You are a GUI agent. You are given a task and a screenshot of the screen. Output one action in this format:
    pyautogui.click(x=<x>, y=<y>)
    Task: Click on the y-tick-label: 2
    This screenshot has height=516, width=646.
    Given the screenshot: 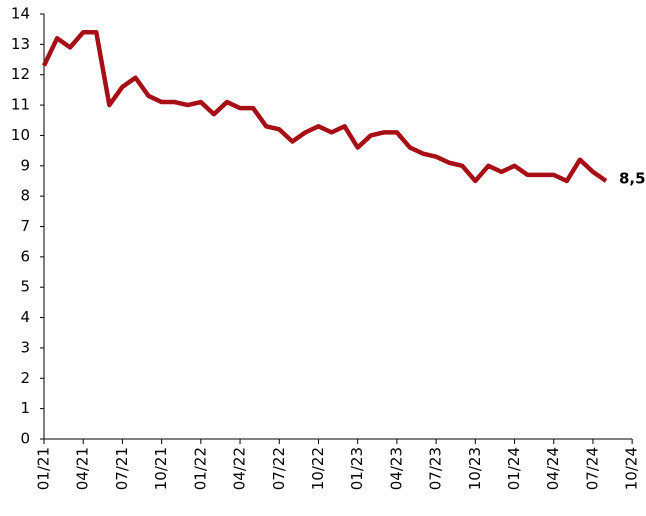 What is the action you would take?
    pyautogui.click(x=25, y=378)
    